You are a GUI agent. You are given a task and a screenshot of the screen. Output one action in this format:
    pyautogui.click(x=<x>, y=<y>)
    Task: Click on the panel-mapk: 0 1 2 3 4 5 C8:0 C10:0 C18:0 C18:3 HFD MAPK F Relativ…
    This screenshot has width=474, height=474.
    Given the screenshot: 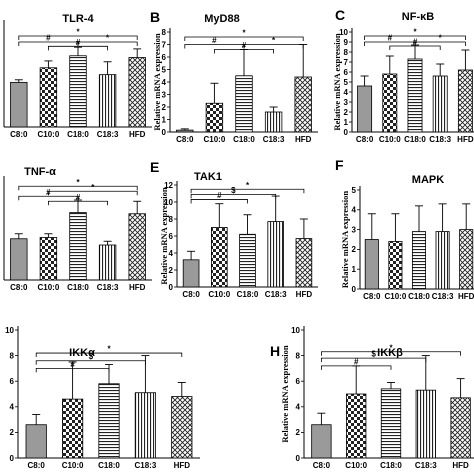 What is the action you would take?
    pyautogui.click(x=404, y=229)
    